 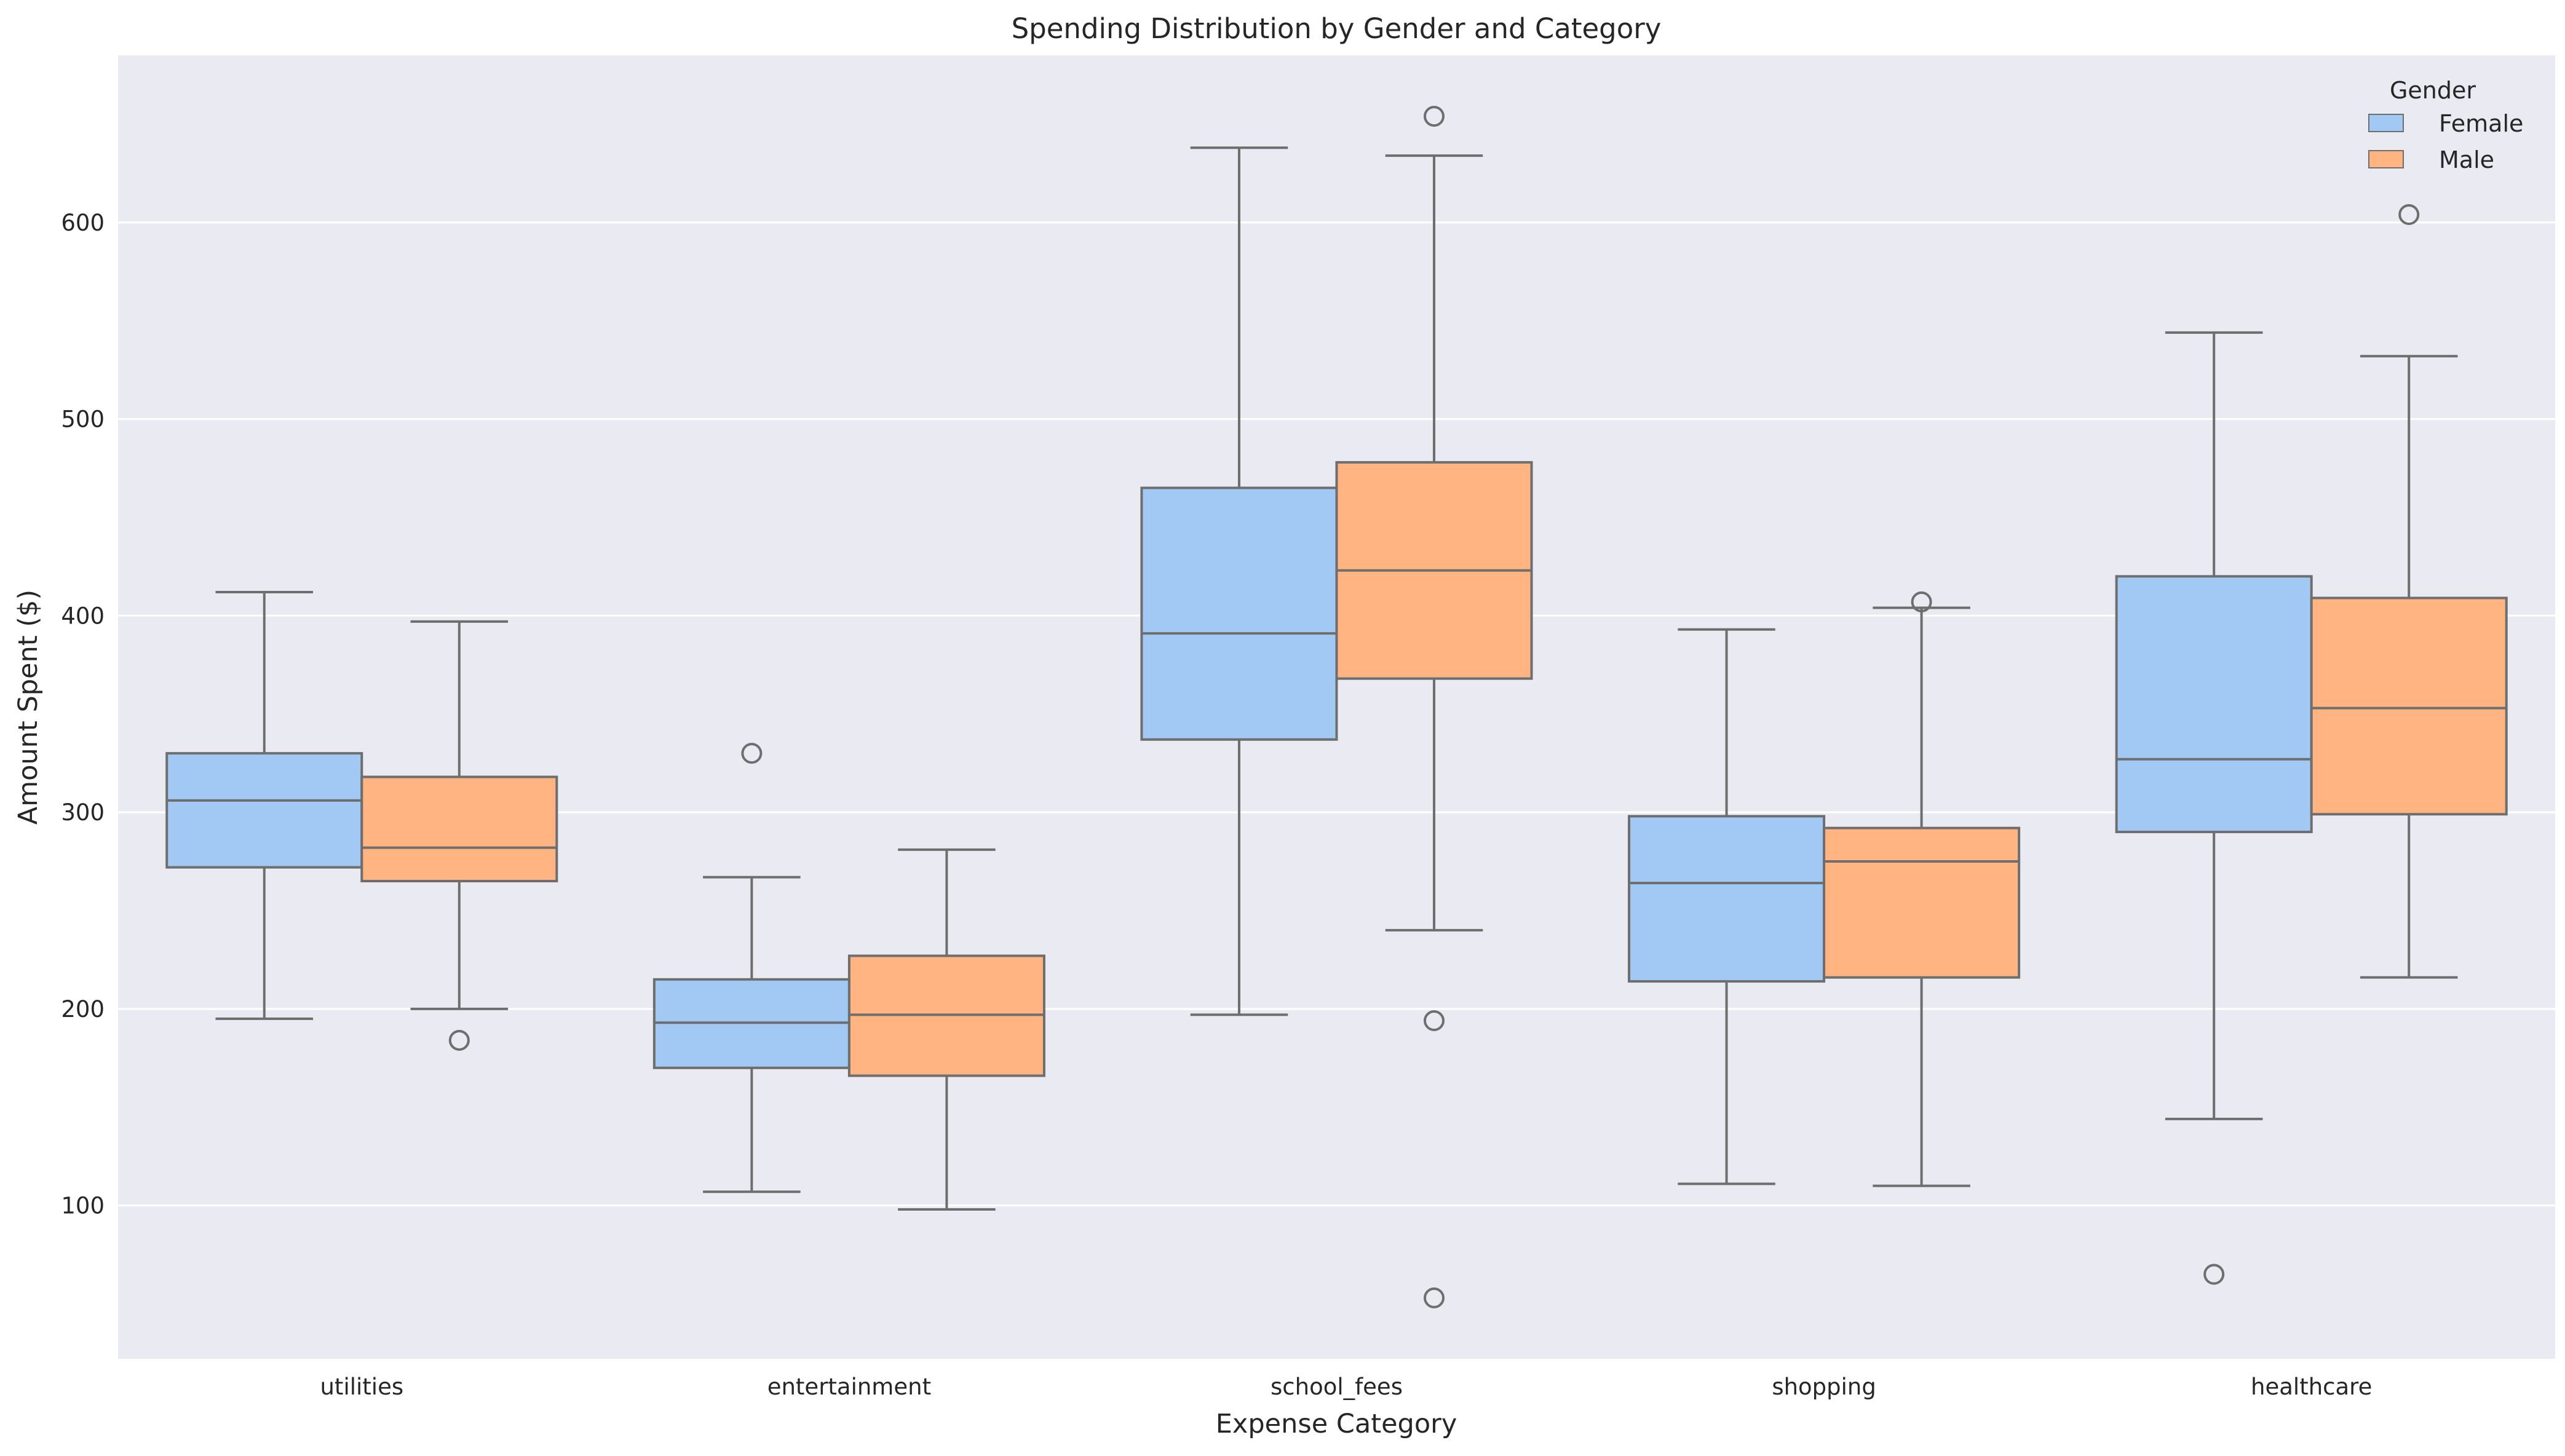 What do you see at coordinates (2433, 91) in the screenshot?
I see `legend-title: Gender` at bounding box center [2433, 91].